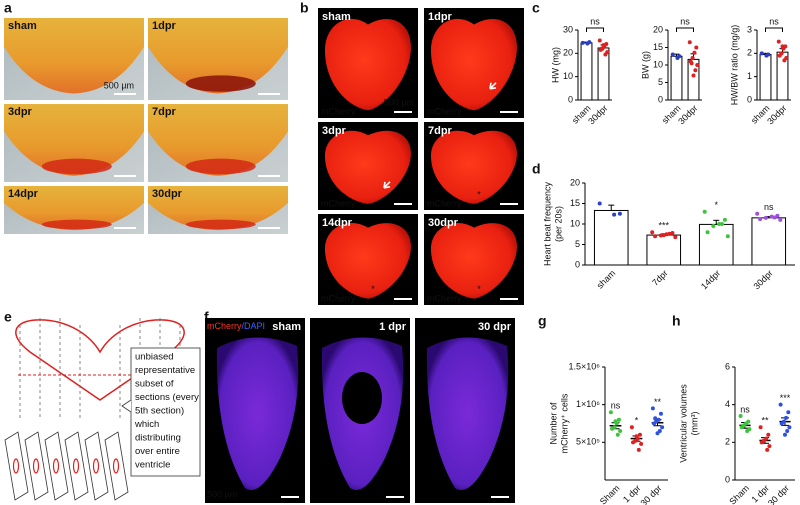 The width and height of the screenshot is (800, 505). What do you see at coordinates (588, 404) in the screenshot?
I see `y-tick-label: 1×10⁶` at bounding box center [588, 404].